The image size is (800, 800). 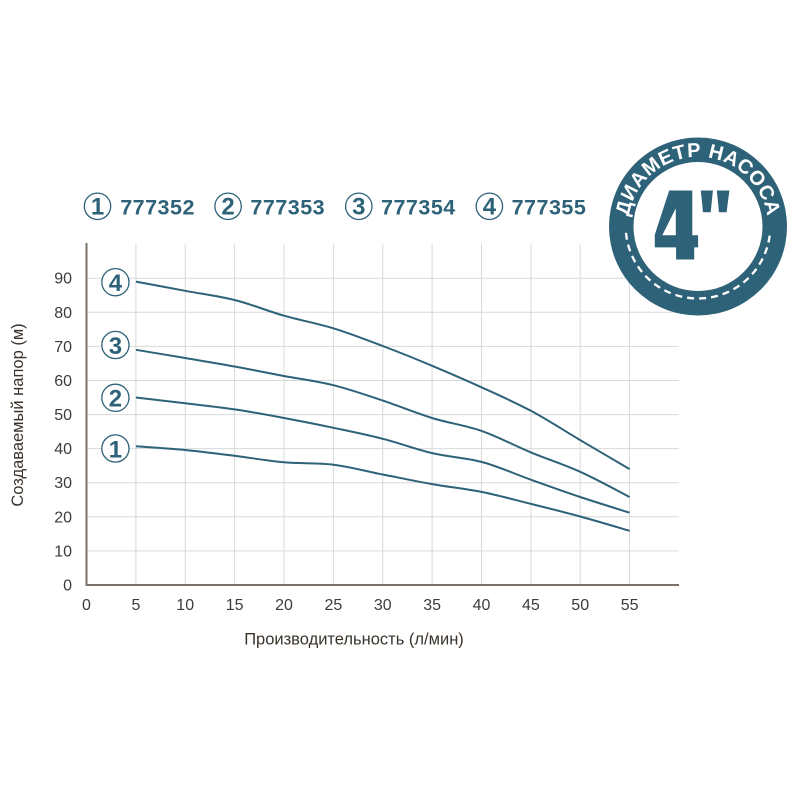 I want to click on svg-text: Производительность (л/мин), so click(x=354, y=640).